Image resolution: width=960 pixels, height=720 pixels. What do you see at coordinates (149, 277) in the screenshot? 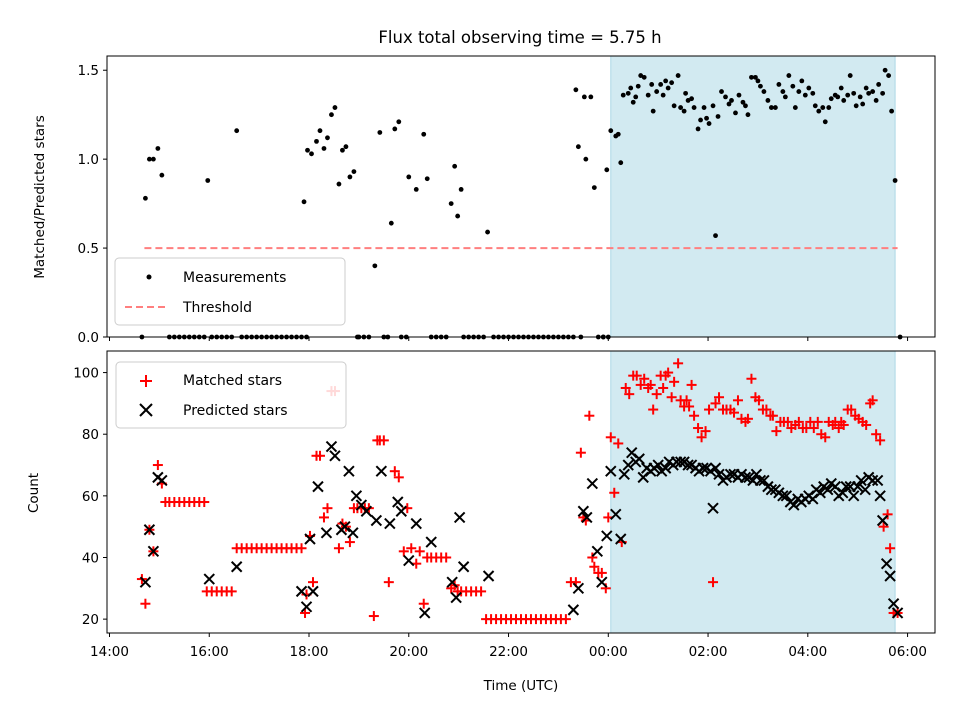
I see `legend-measurements-marker` at bounding box center [149, 277].